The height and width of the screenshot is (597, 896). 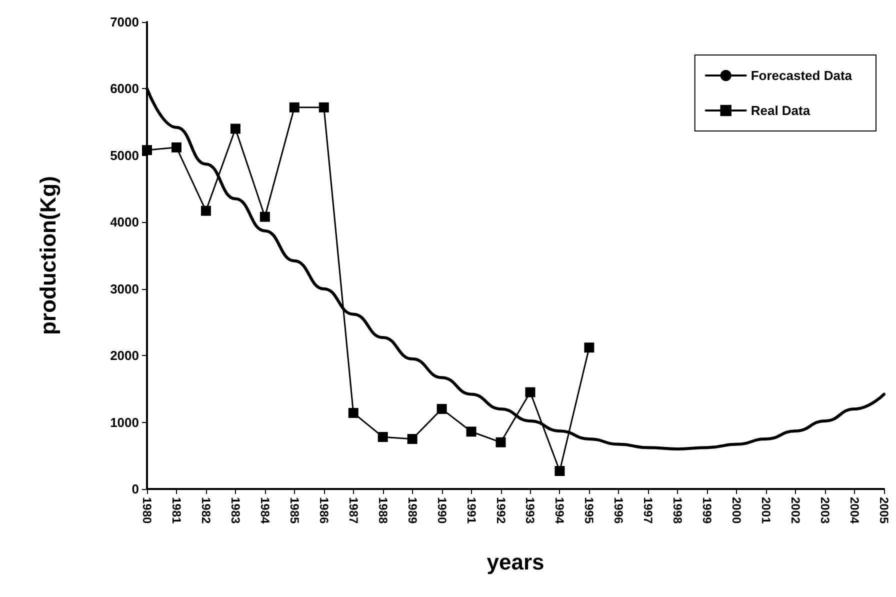 I want to click on y-axis-title: production(Kg), so click(x=48, y=255).